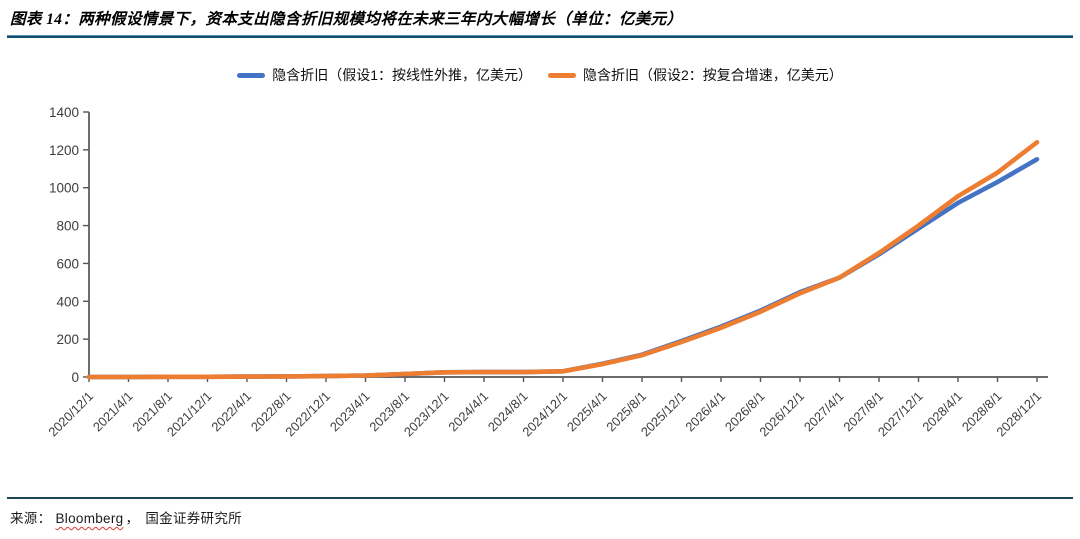  I want to click on y-axis-tick-label: 0, so click(75, 377).